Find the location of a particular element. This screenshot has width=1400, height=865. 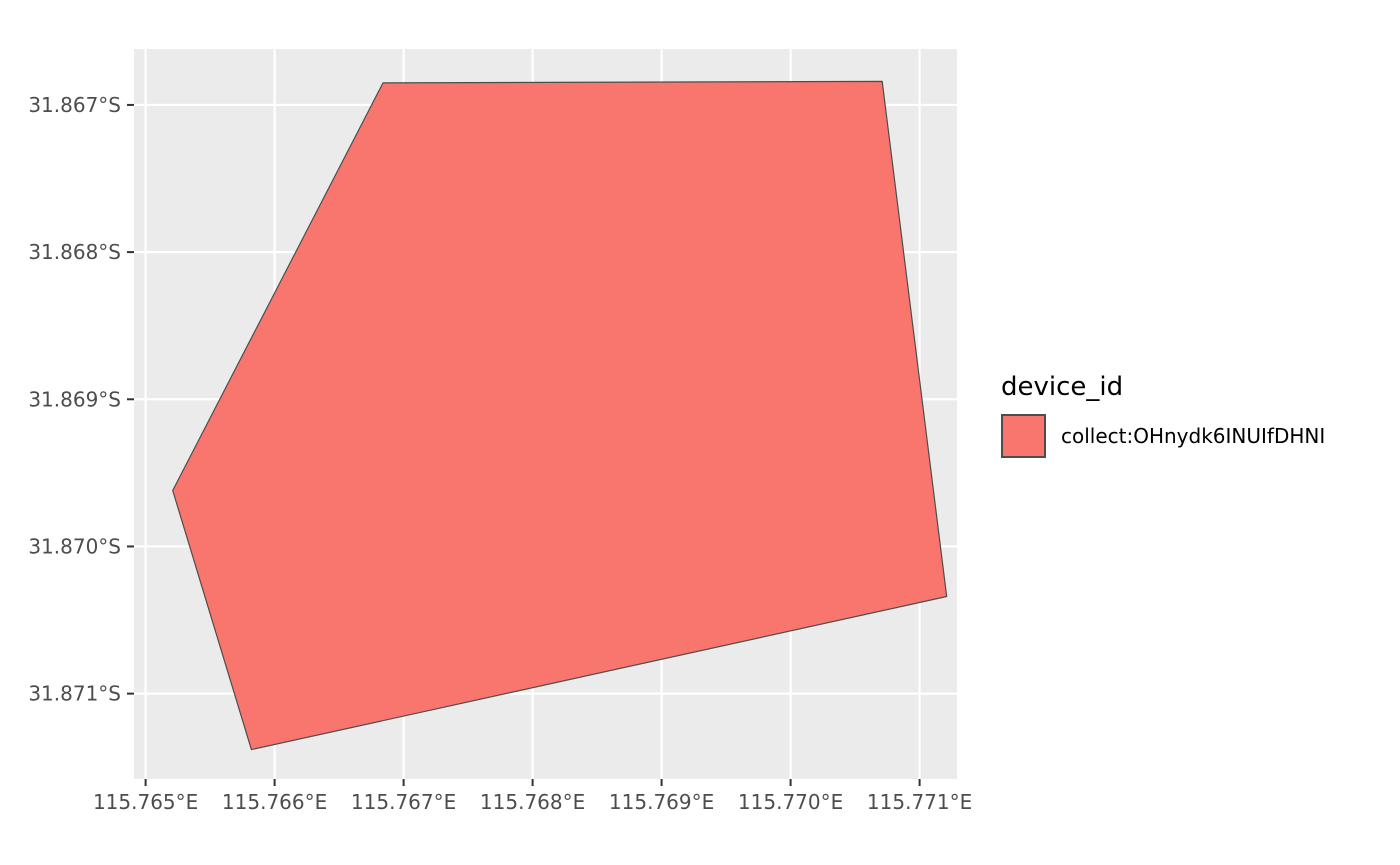

y-tick-label-1: 31.868°S is located at coordinates (74, 252).